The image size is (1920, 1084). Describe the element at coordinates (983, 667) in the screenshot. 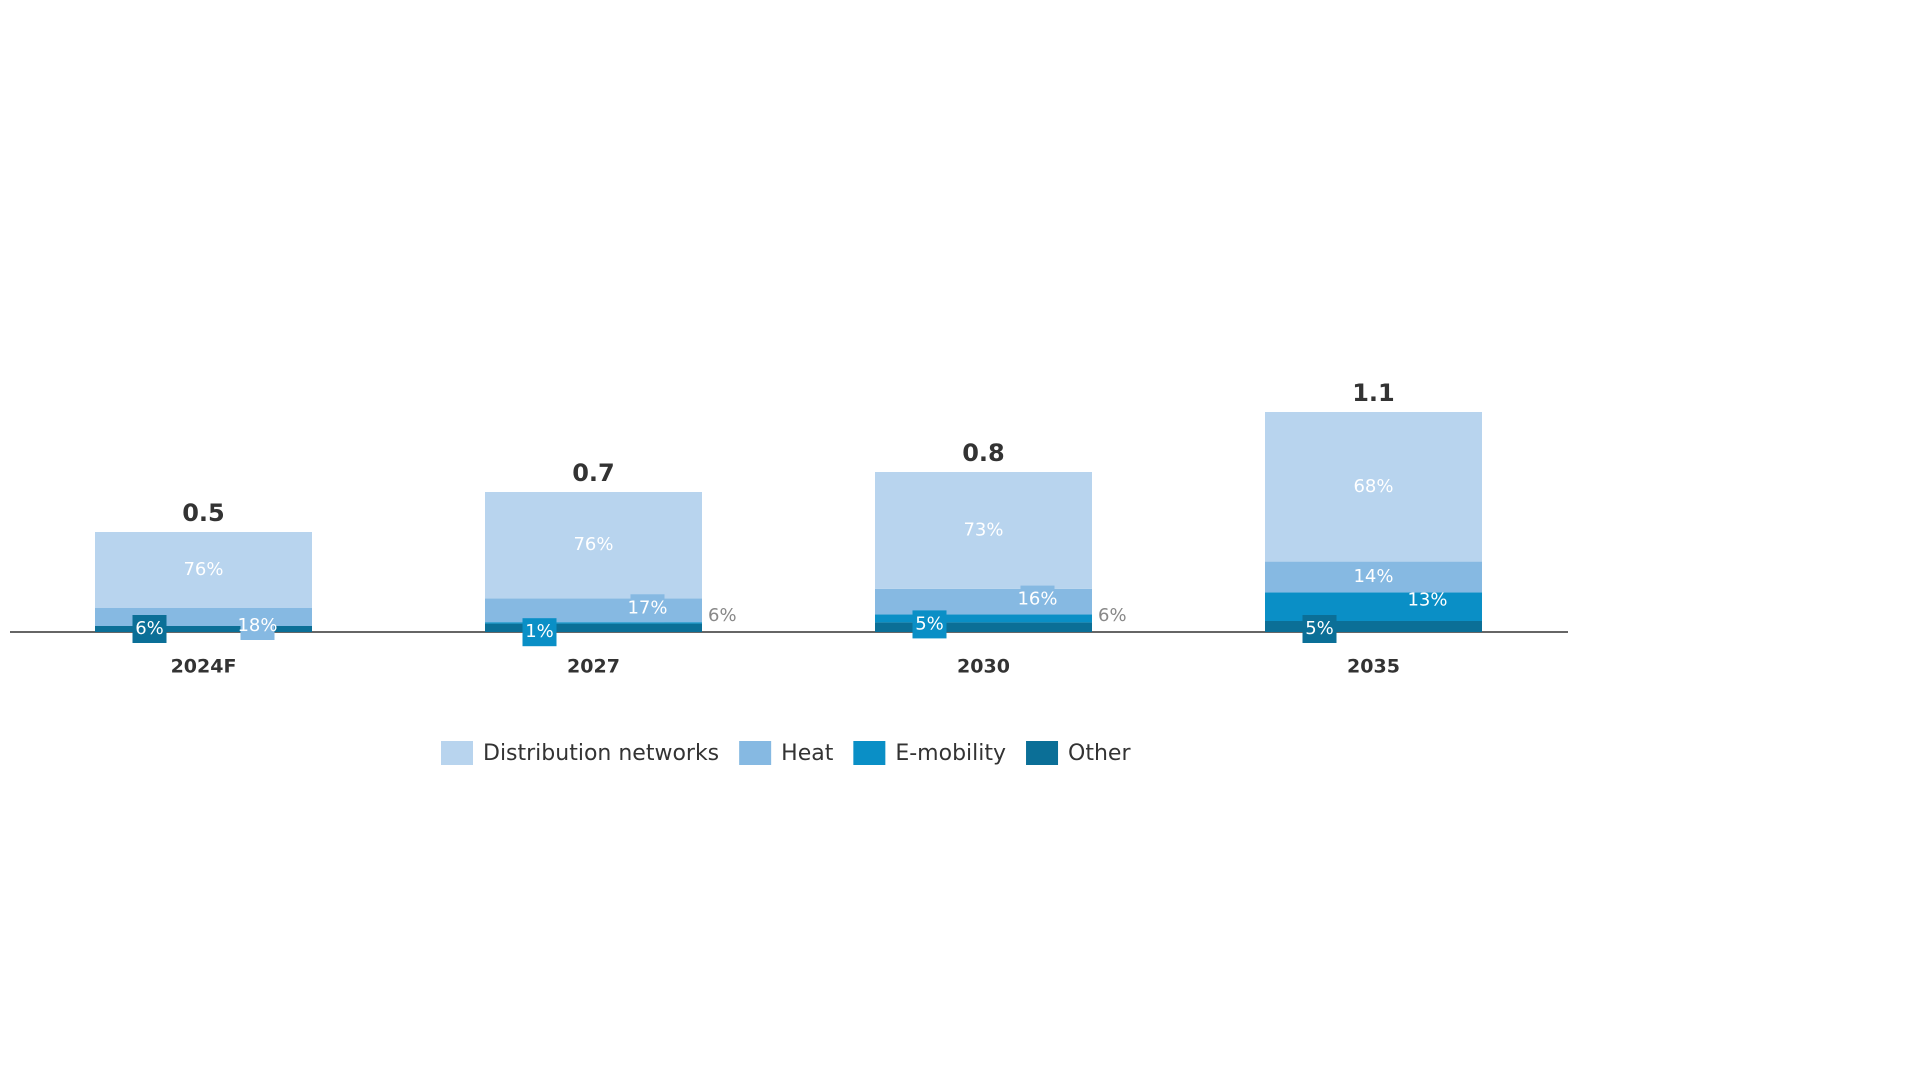

I see `x-tick-label: 2030` at that location.